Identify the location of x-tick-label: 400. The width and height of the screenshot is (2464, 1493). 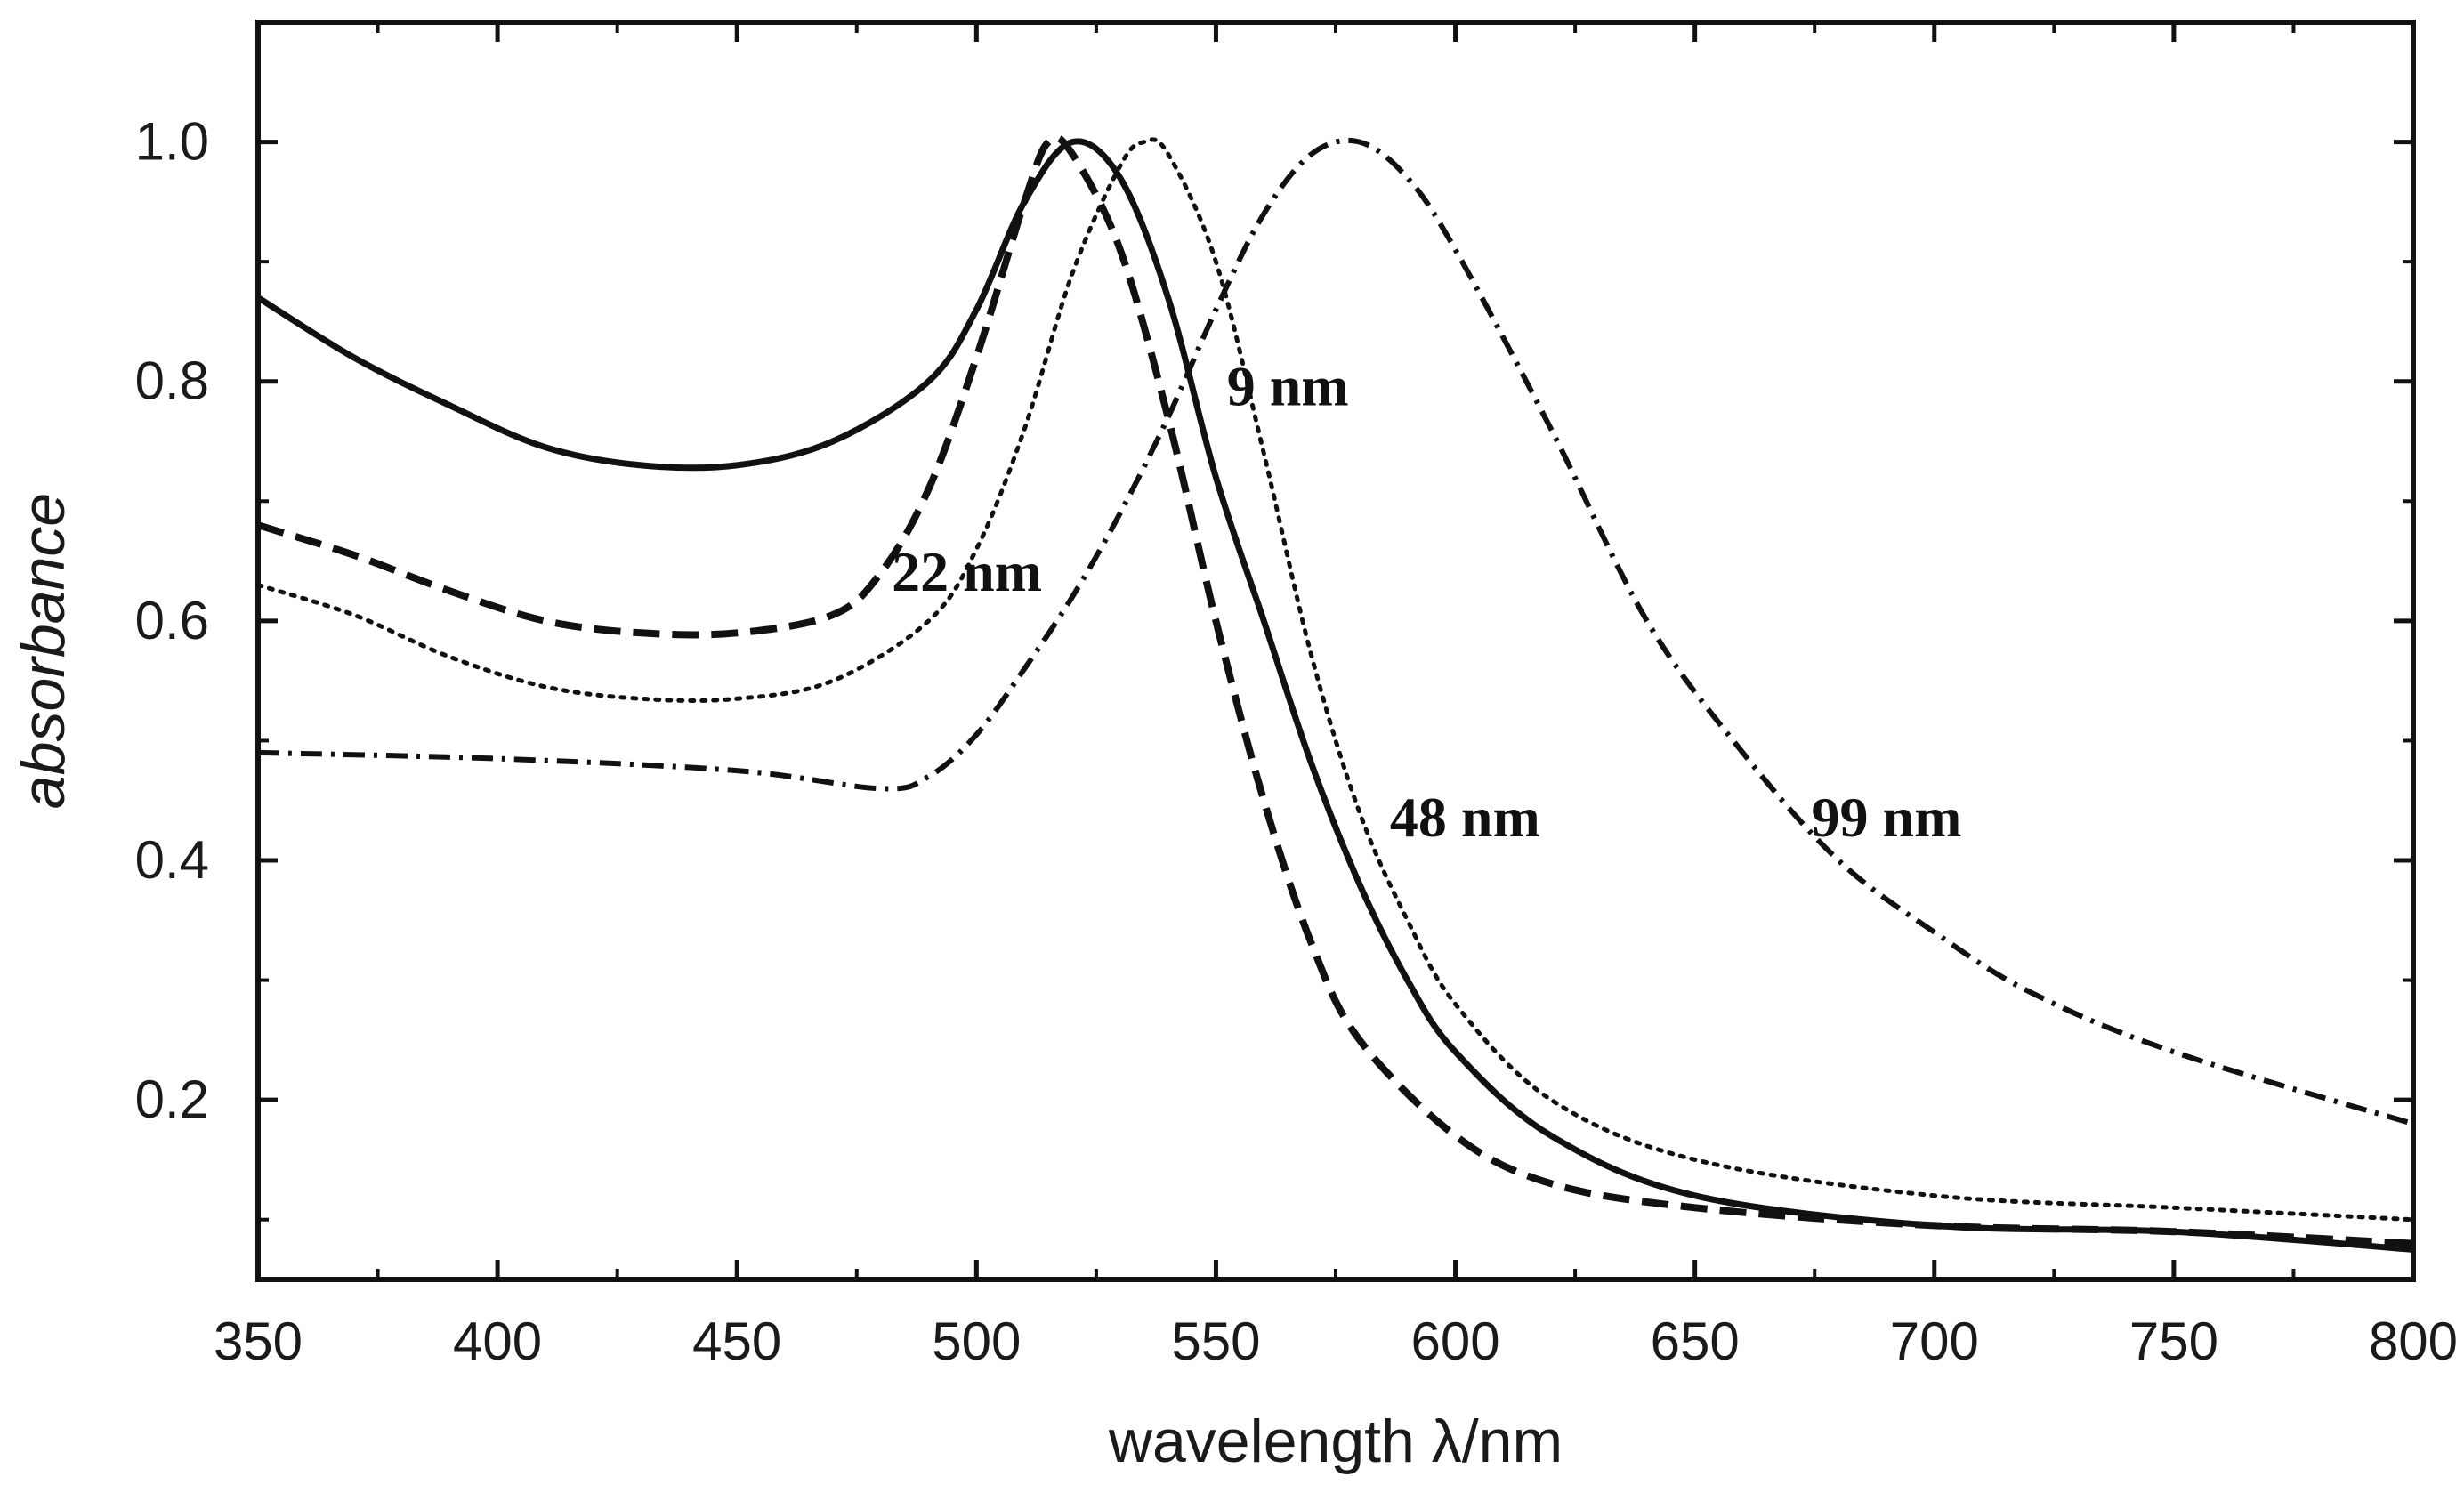
(497, 1341).